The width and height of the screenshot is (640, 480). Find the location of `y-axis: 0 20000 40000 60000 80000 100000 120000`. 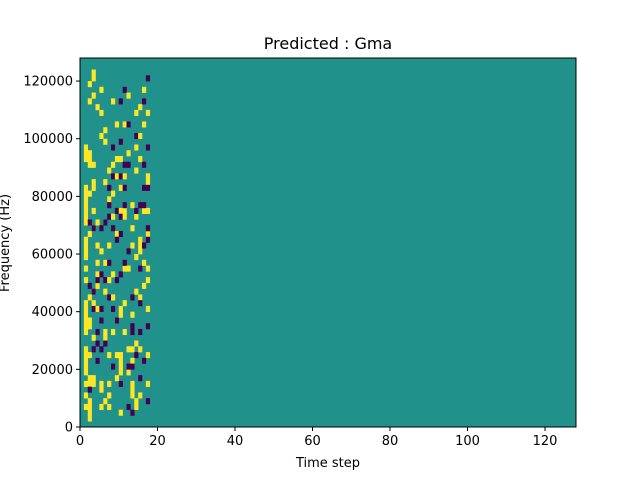

y-axis: 0 20000 40000 60000 80000 100000 120000 is located at coordinates (51, 255).